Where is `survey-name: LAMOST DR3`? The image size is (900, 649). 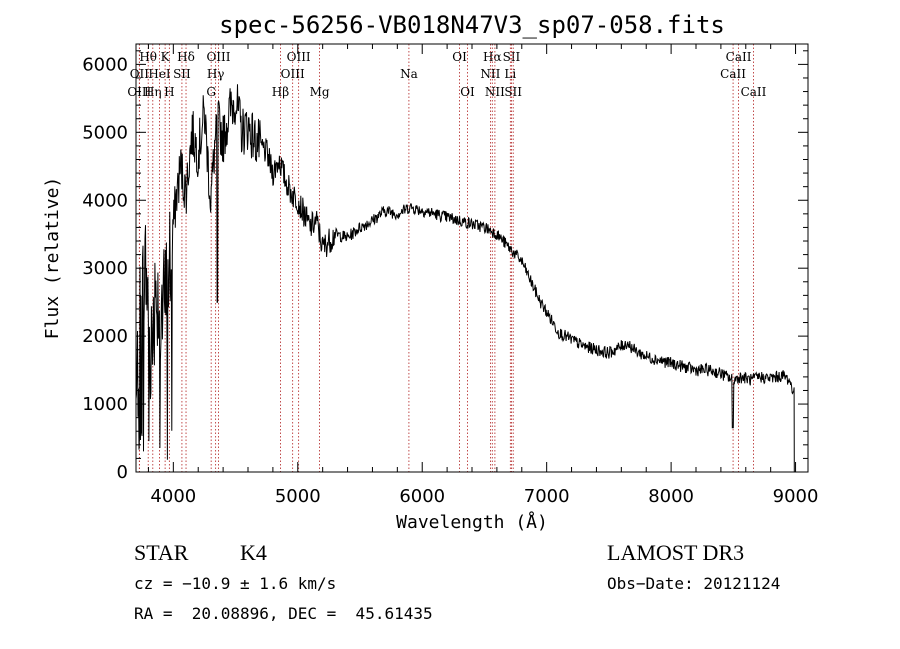
survey-name: LAMOST DR3 is located at coordinates (676, 552).